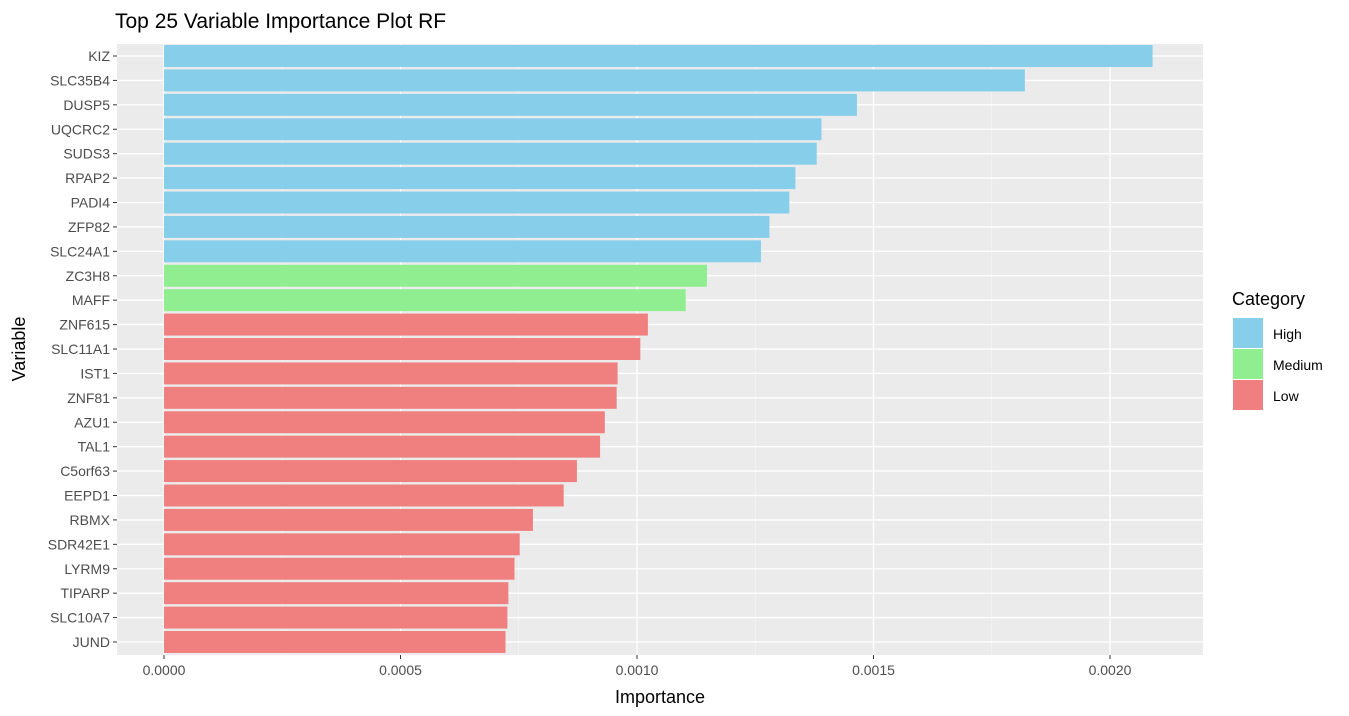 Image resolution: width=1349 pixels, height=716 pixels. What do you see at coordinates (370, 471) in the screenshot?
I see `bar-c5orf63` at bounding box center [370, 471].